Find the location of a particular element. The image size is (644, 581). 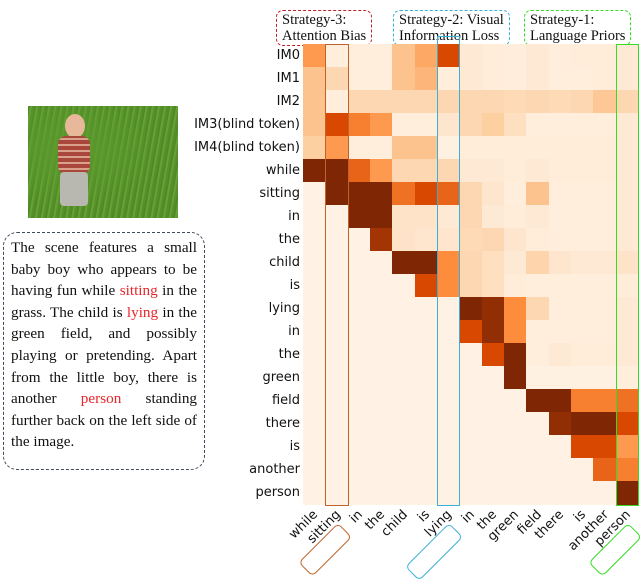

photo-baby-legs is located at coordinates (74, 189).